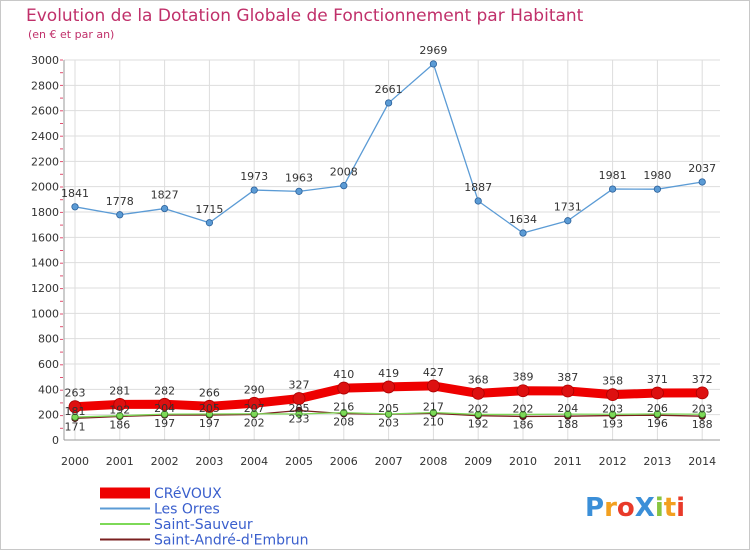 The height and width of the screenshot is (550, 750). I want to click on data-label: 210, so click(433, 421).